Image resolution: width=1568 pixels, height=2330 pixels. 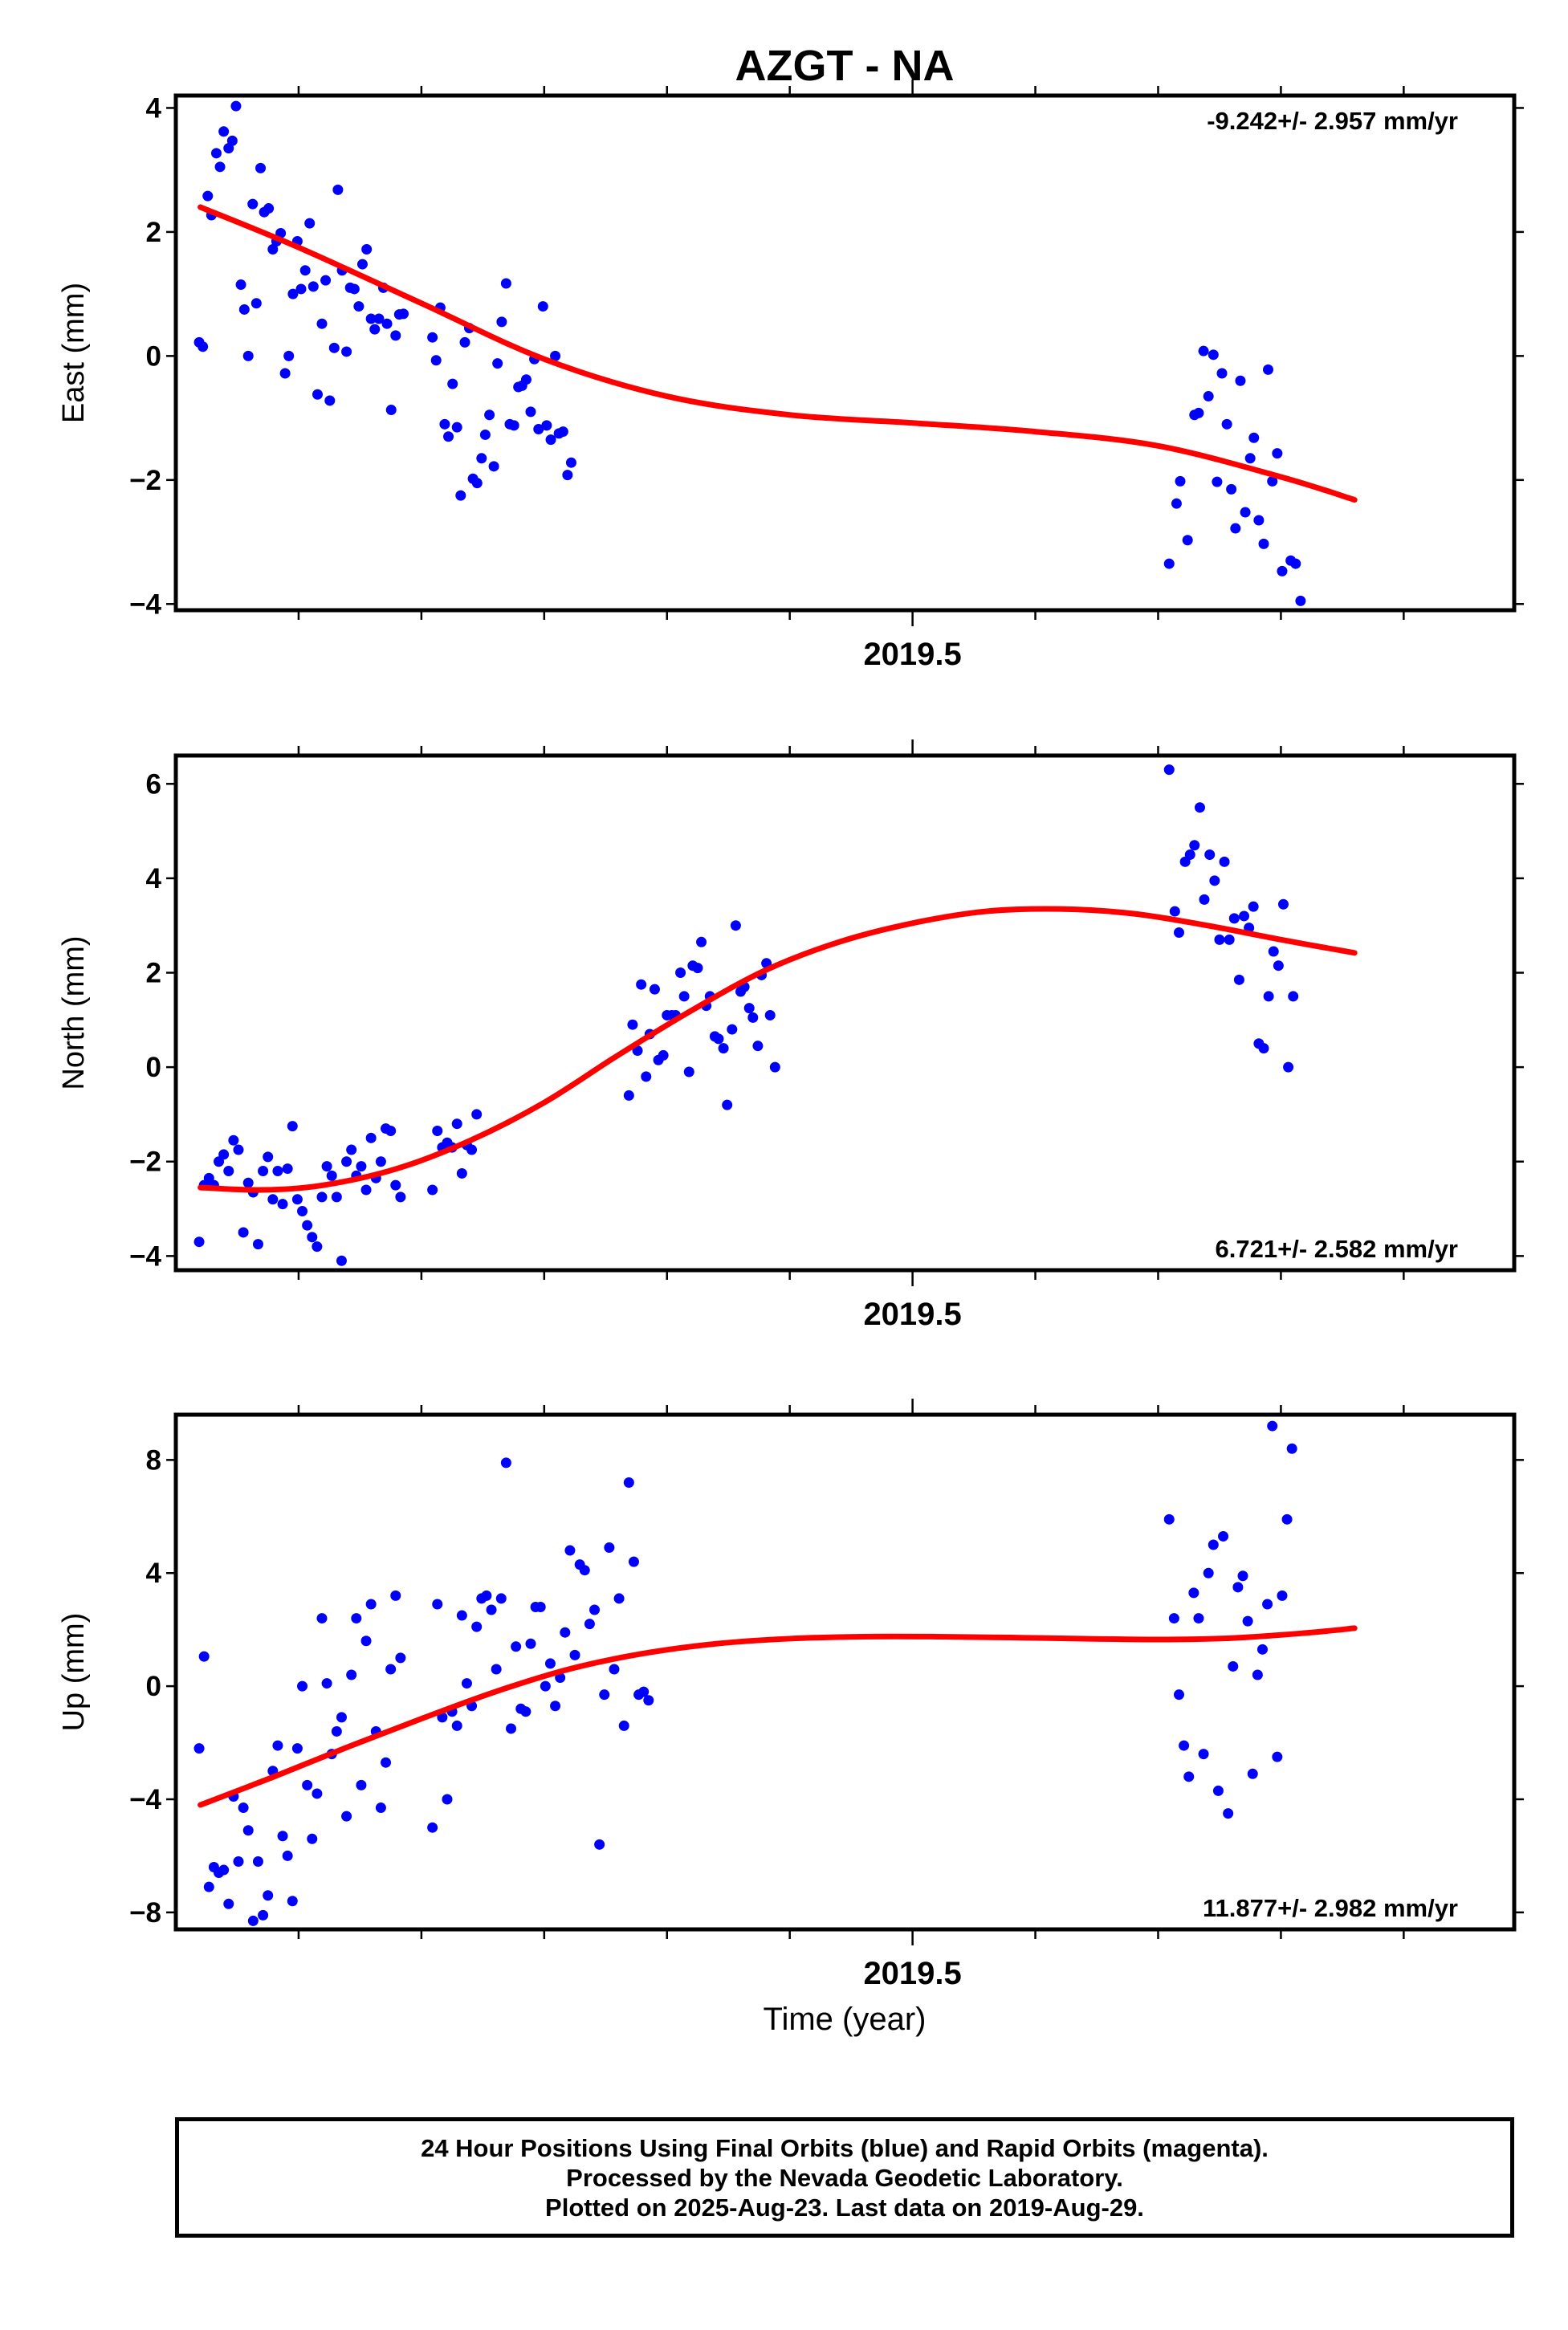 I want to click on east-ytick-label: 0, so click(x=153, y=356).